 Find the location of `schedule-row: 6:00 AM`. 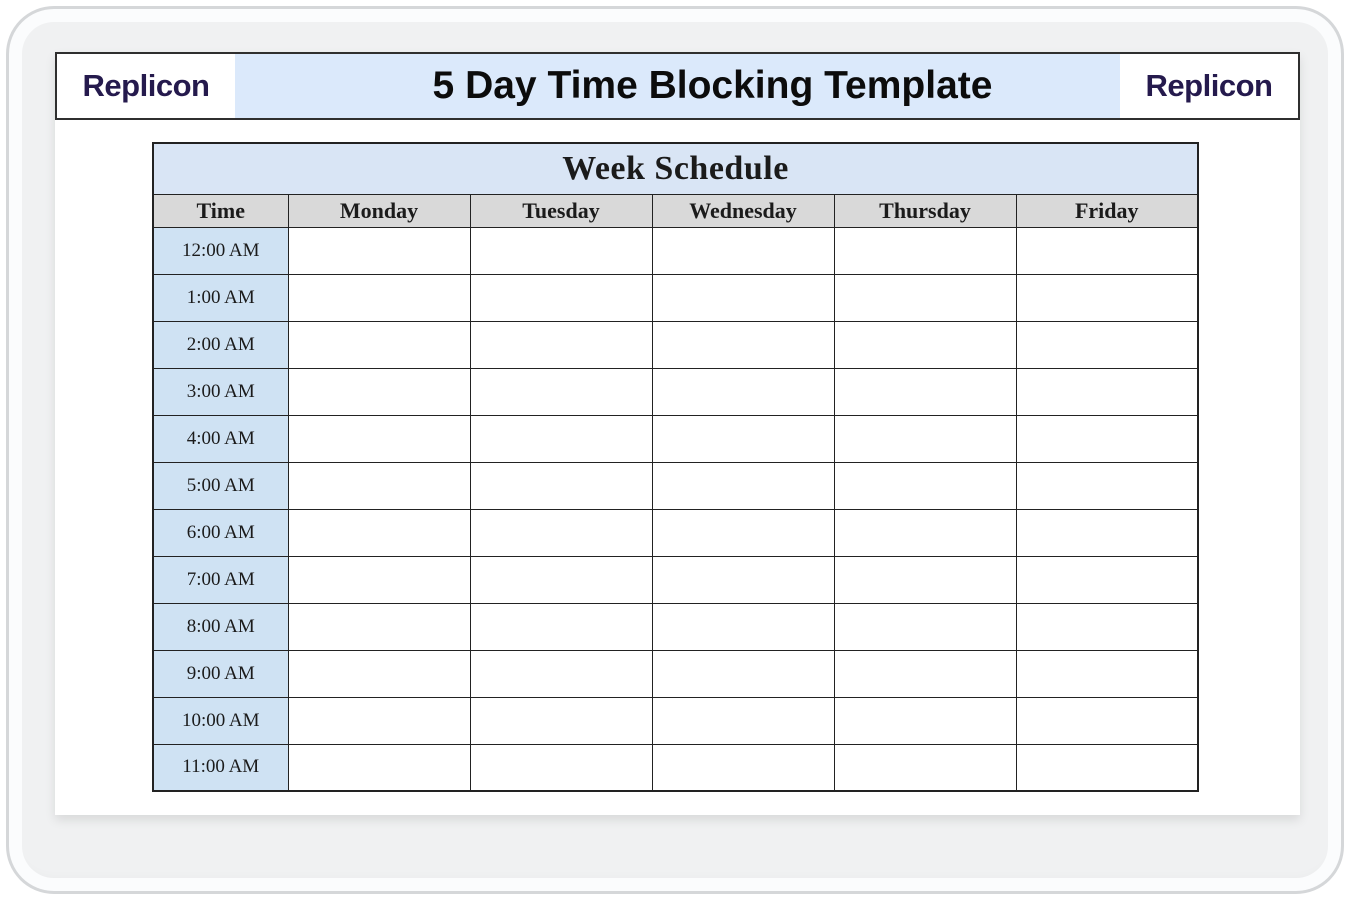

schedule-row: 6:00 AM is located at coordinates (675, 532).